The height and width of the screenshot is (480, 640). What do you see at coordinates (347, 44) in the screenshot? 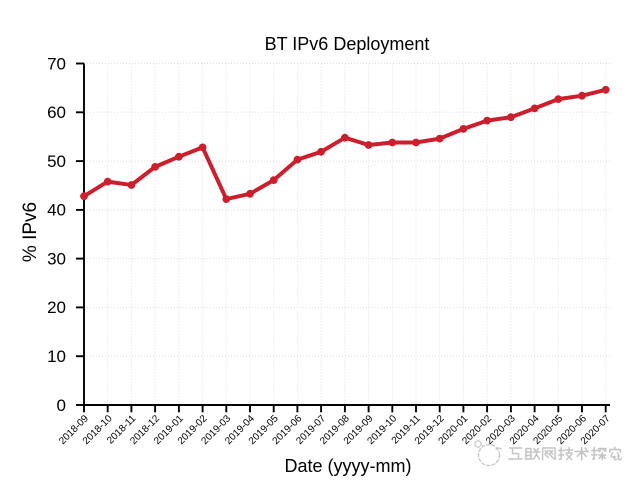
I see `svg-text: BT IPv6 Deployment` at bounding box center [347, 44].